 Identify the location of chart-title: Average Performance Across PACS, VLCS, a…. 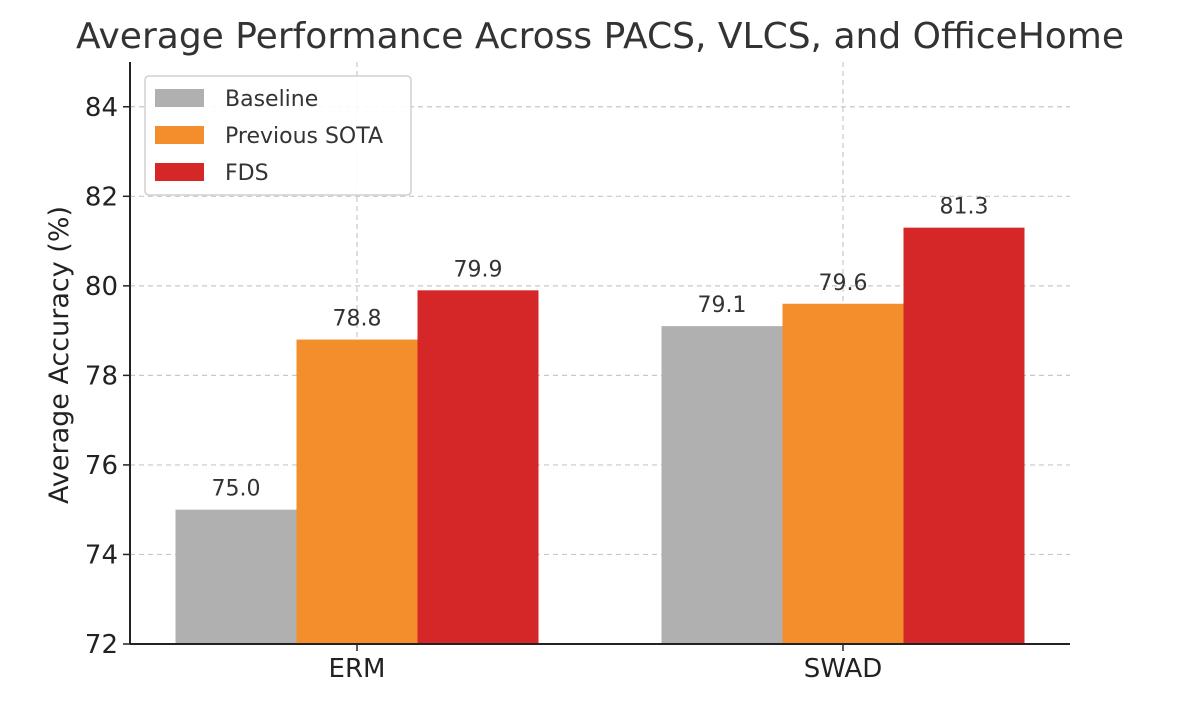
(600, 36).